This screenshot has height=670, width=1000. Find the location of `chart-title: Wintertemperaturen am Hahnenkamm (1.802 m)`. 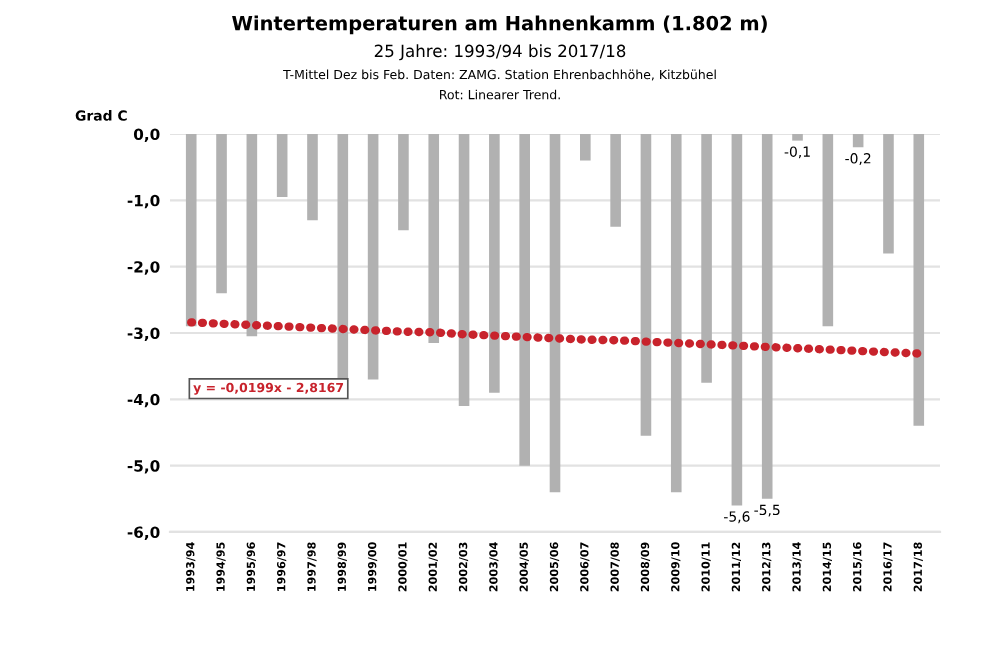

chart-title: Wintertemperaturen am Hahnenkamm (1.802 m) is located at coordinates (499, 25).